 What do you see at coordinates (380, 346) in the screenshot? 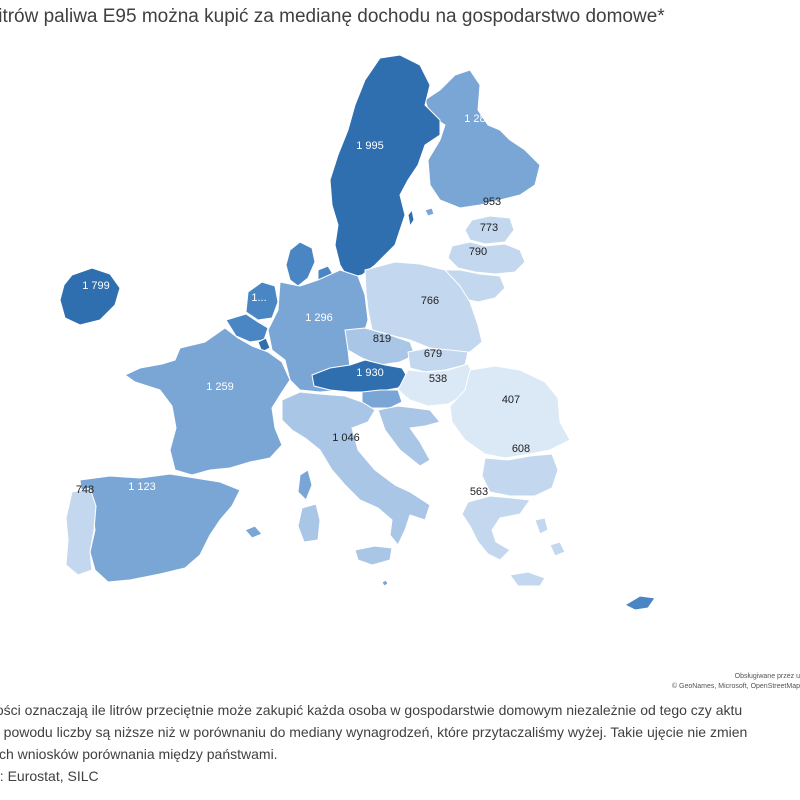
I see `region-czechia` at bounding box center [380, 346].